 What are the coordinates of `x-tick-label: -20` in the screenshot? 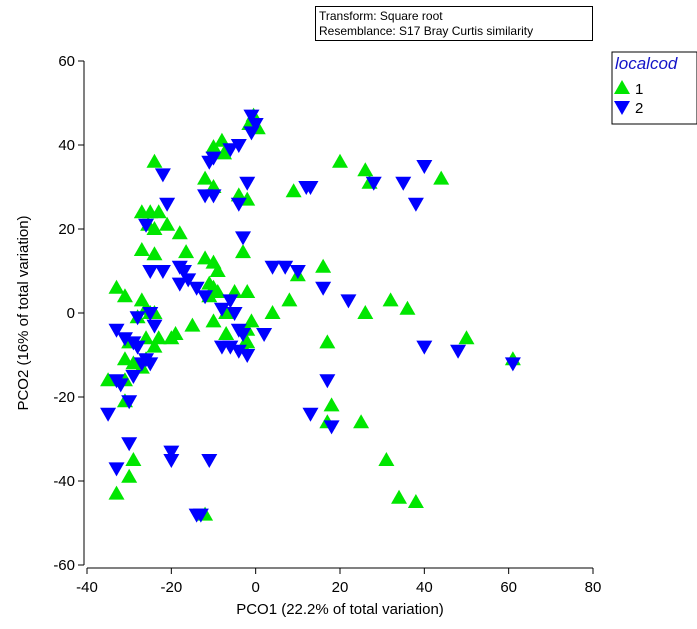 It's located at (171, 587).